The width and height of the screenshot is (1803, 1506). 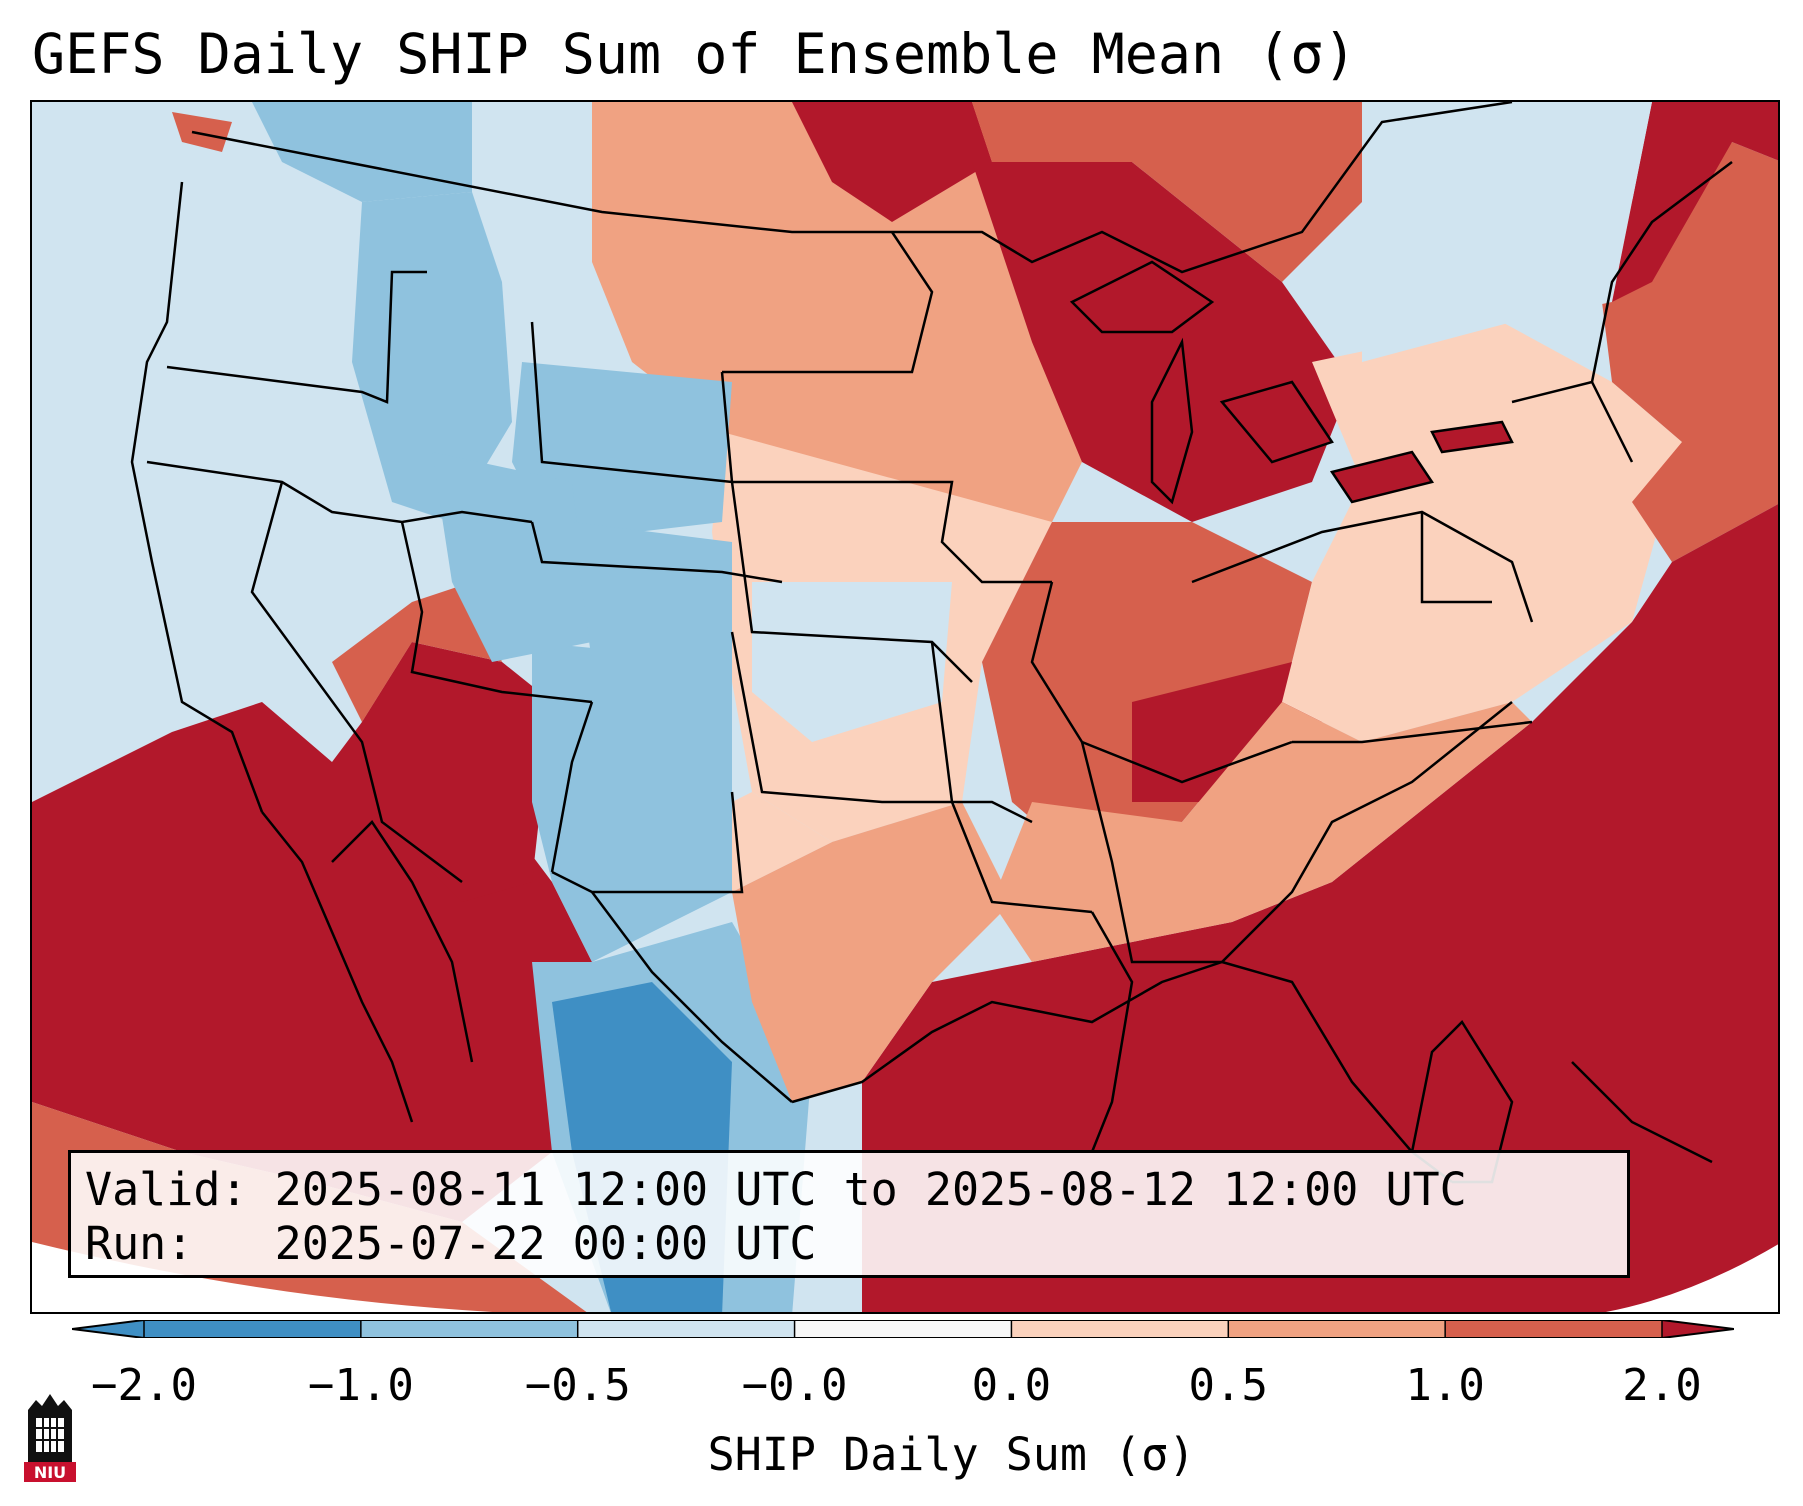 What do you see at coordinates (1228, 1385) in the screenshot?
I see `colorbar-tick-label: 0.5` at bounding box center [1228, 1385].